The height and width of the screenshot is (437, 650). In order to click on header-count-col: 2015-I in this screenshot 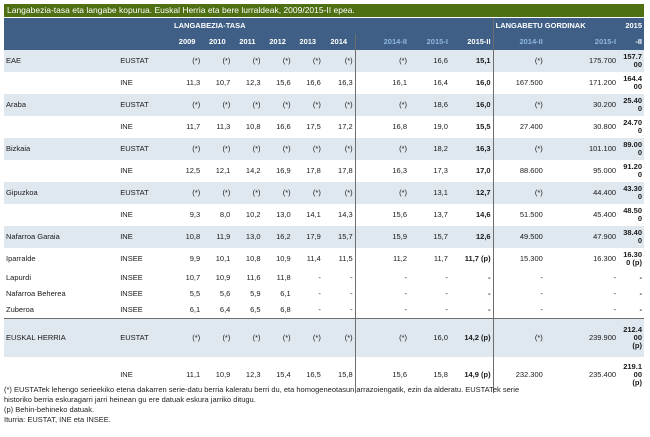, I will do `click(581, 42)`.